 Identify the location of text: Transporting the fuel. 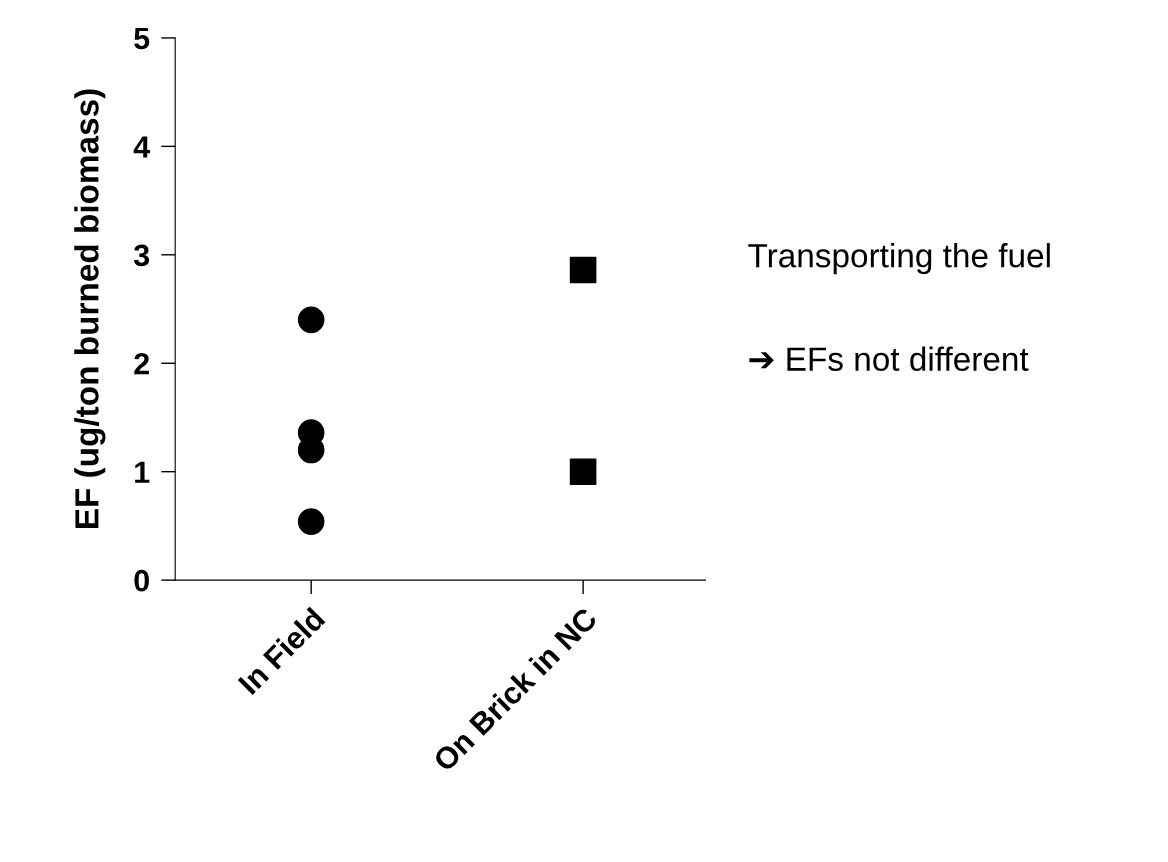
(899, 259).